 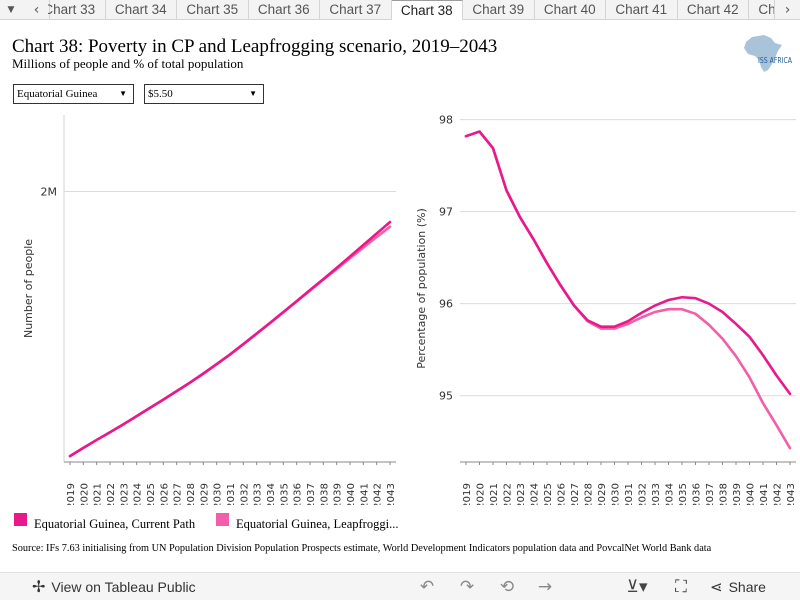 What do you see at coordinates (570, 10) in the screenshot?
I see `tab-chart-40: Chart 40` at bounding box center [570, 10].